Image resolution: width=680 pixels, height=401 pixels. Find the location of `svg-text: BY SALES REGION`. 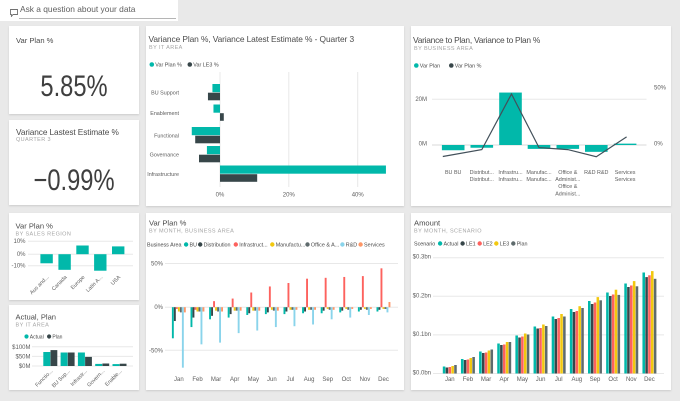

svg-text: BY SALES REGION is located at coordinates (44, 235).